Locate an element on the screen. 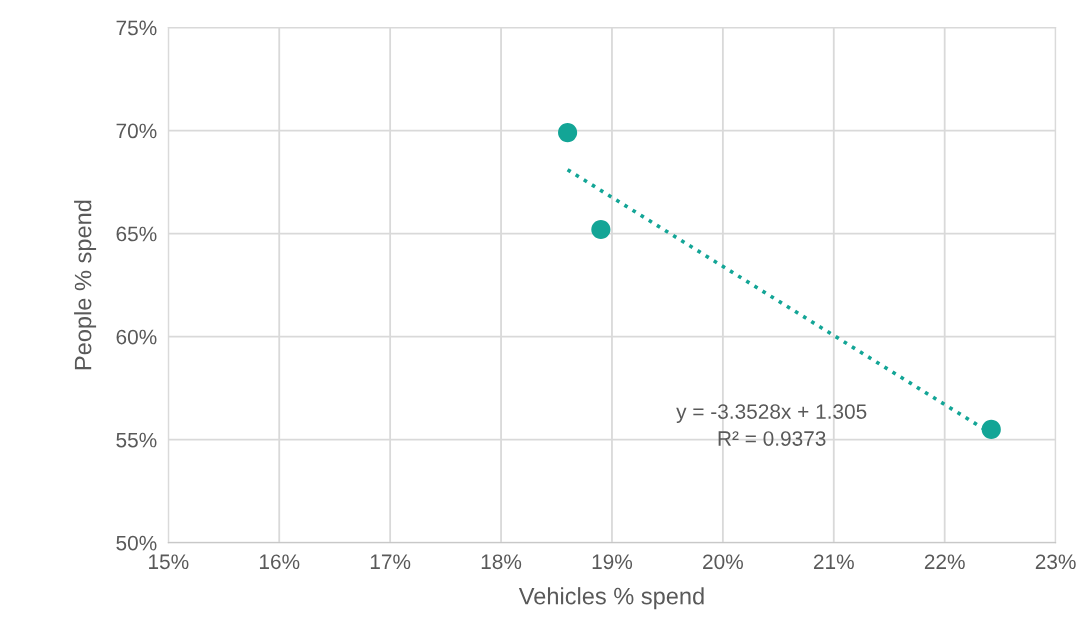 This screenshot has height=640, width=1086. x-tick-label: 18% is located at coordinates (501, 562).